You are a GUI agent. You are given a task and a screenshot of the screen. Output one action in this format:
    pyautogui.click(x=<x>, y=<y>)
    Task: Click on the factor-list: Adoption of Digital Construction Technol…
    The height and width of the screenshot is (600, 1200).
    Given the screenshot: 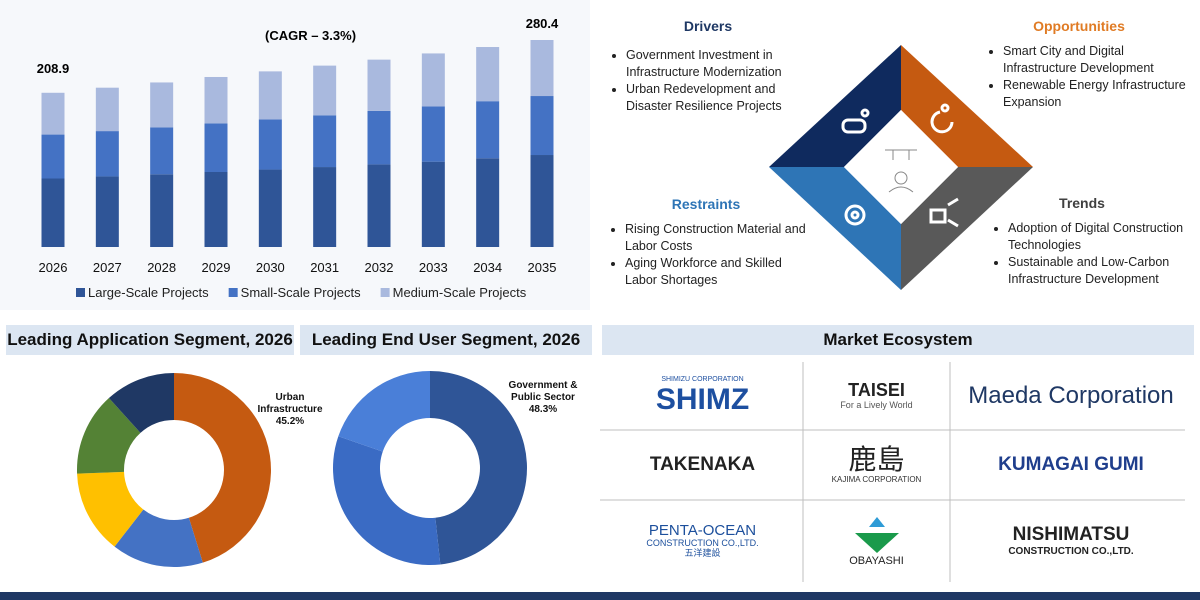 What is the action you would take?
    pyautogui.click(x=1093, y=254)
    